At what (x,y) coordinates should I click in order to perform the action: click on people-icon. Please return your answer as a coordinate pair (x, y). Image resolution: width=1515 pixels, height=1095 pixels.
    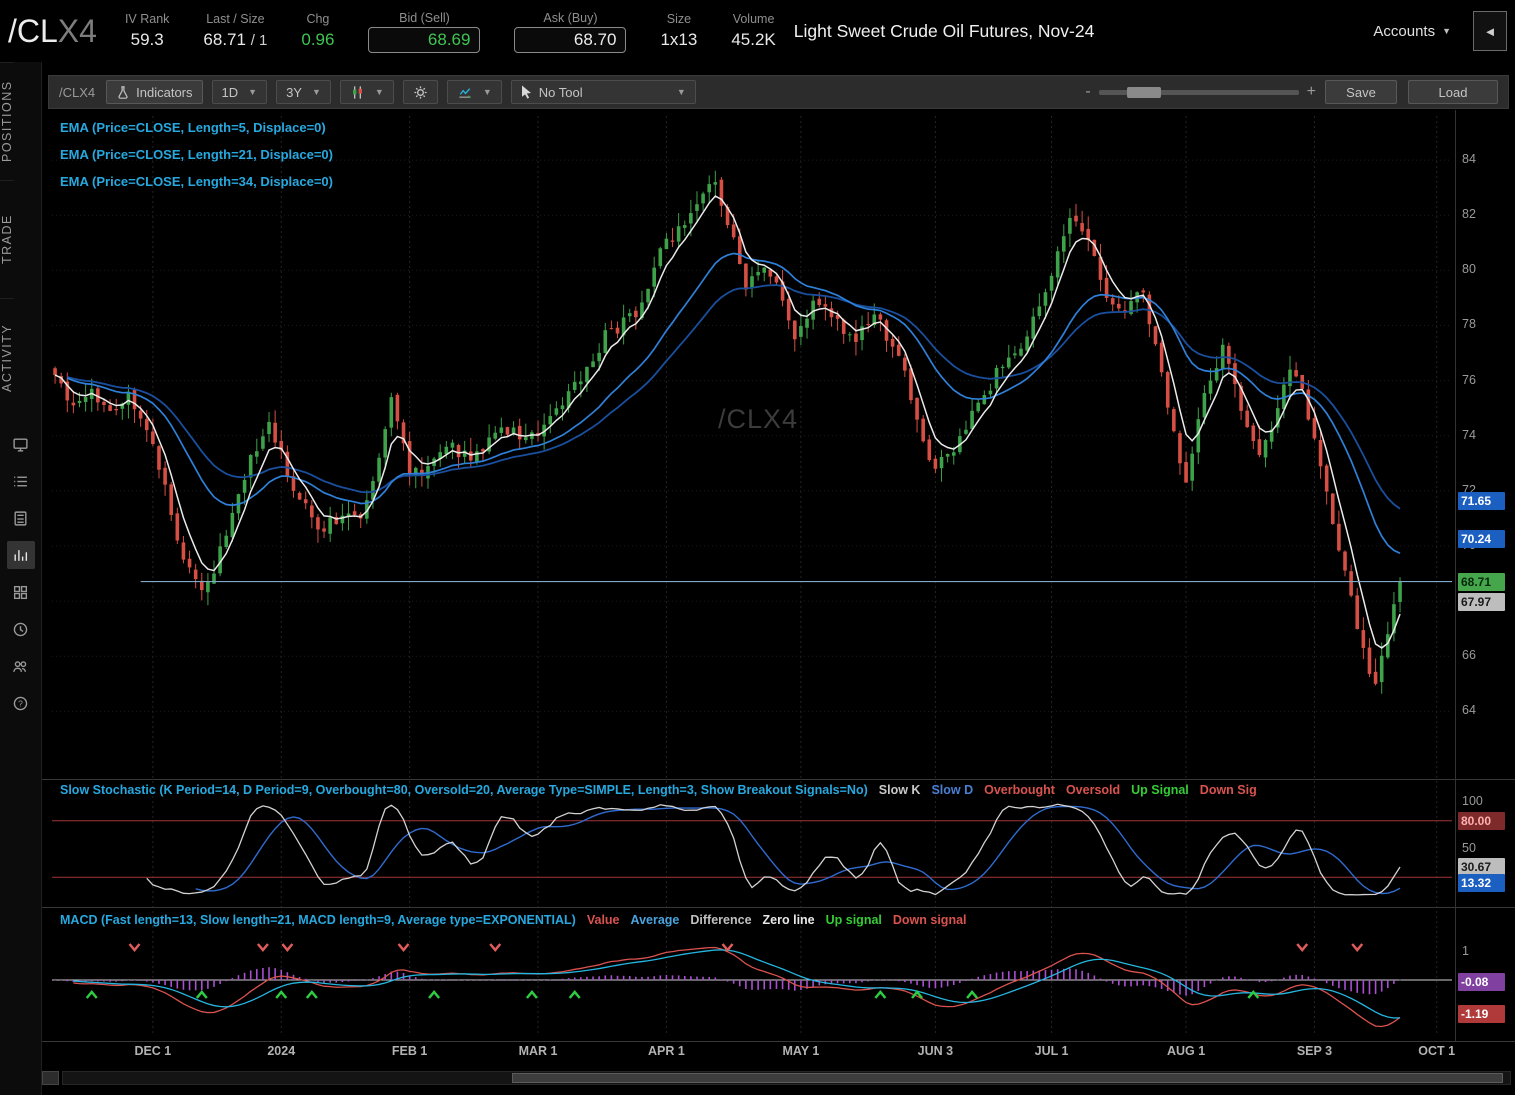
    Looking at the image, I should click on (21, 666).